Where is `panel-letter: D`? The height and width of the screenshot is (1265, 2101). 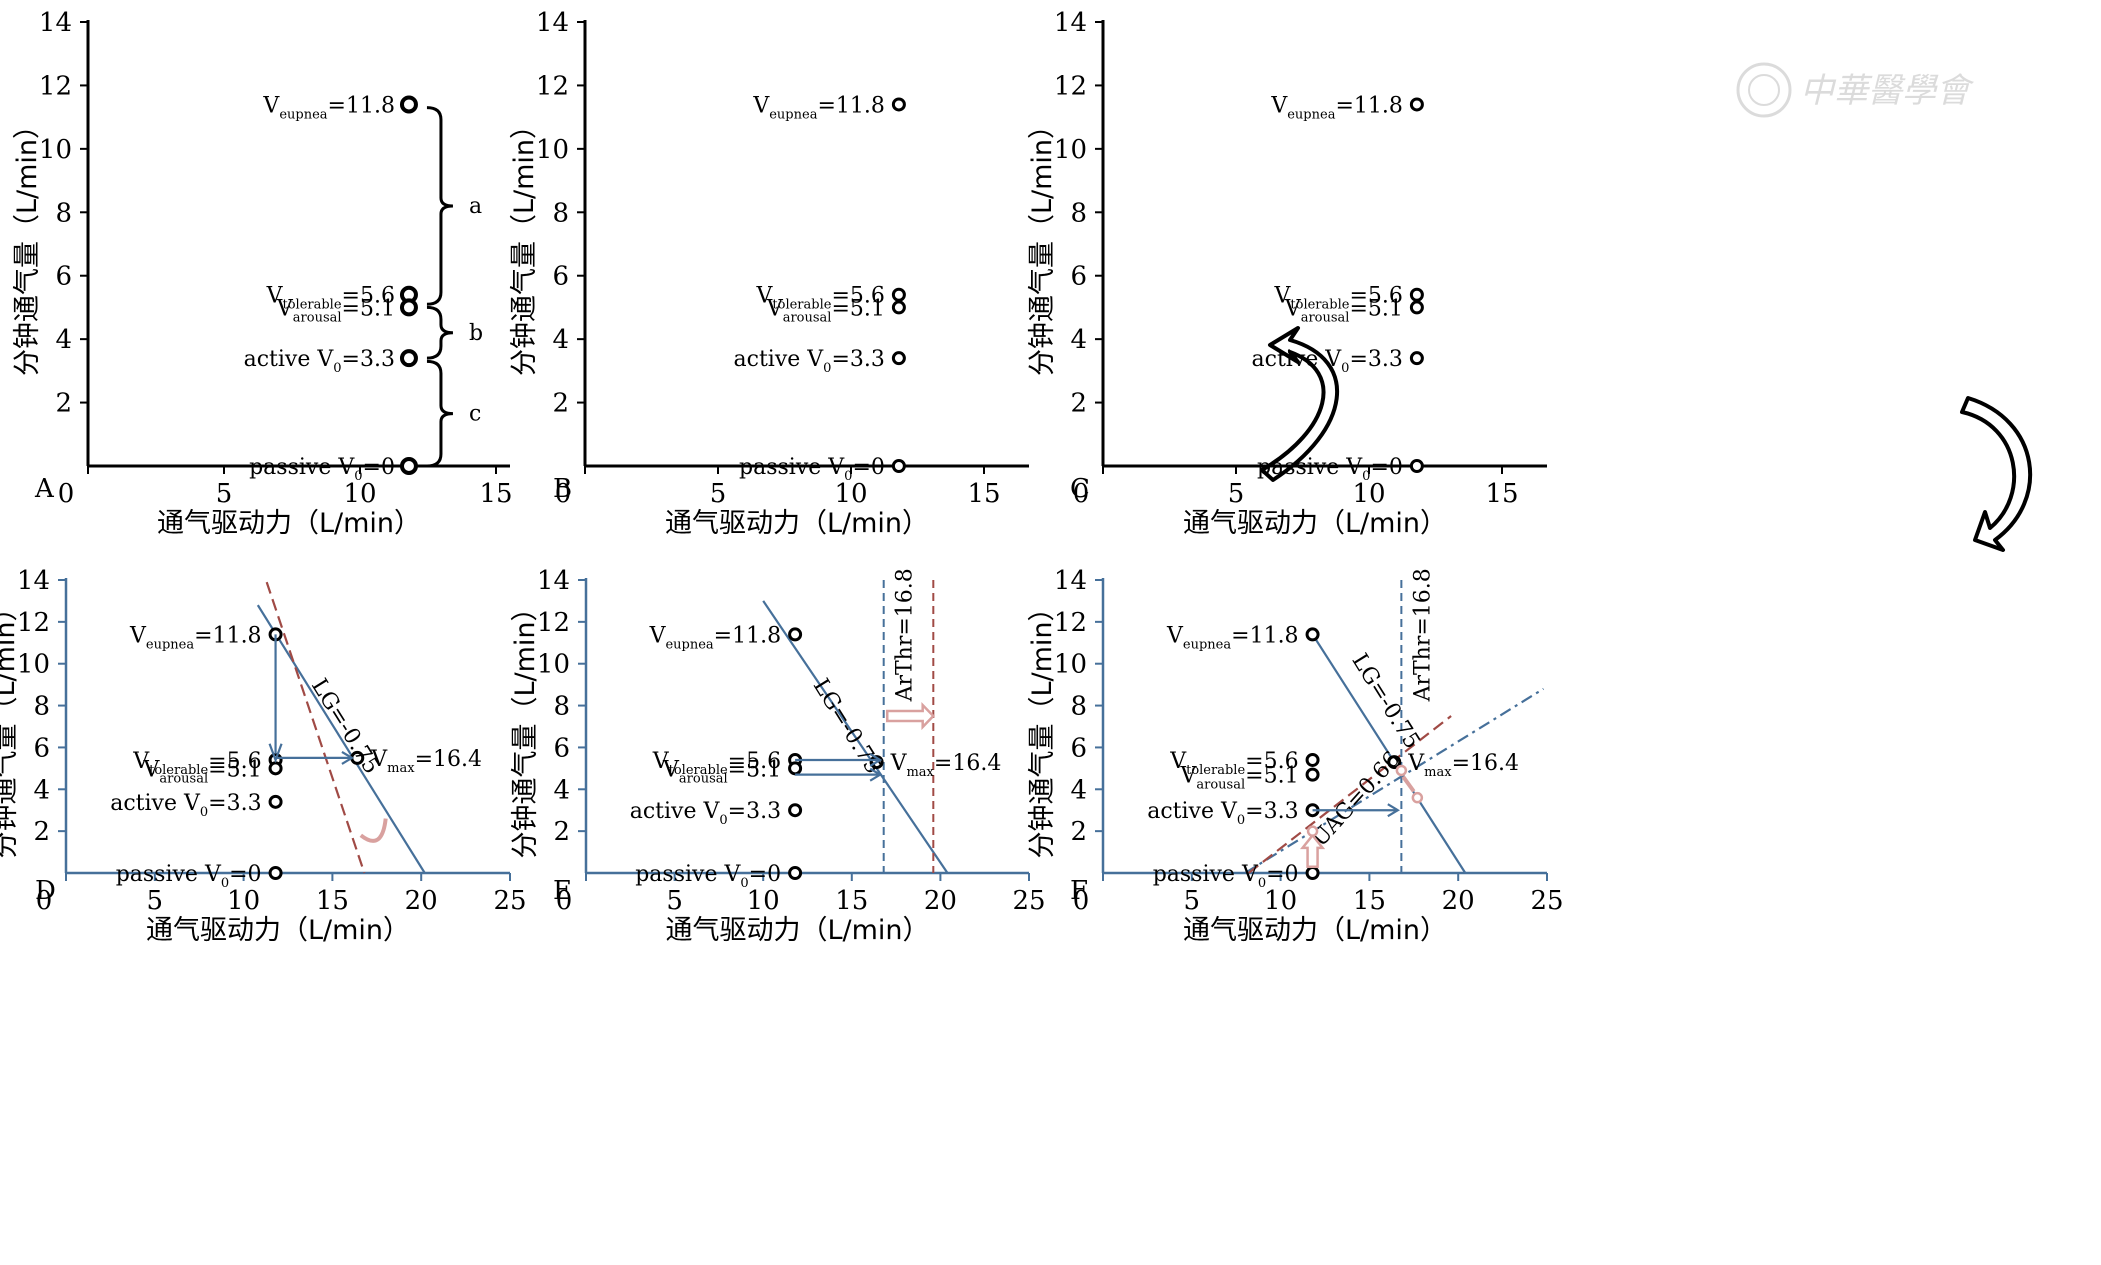
panel-letter: D is located at coordinates (45, 891).